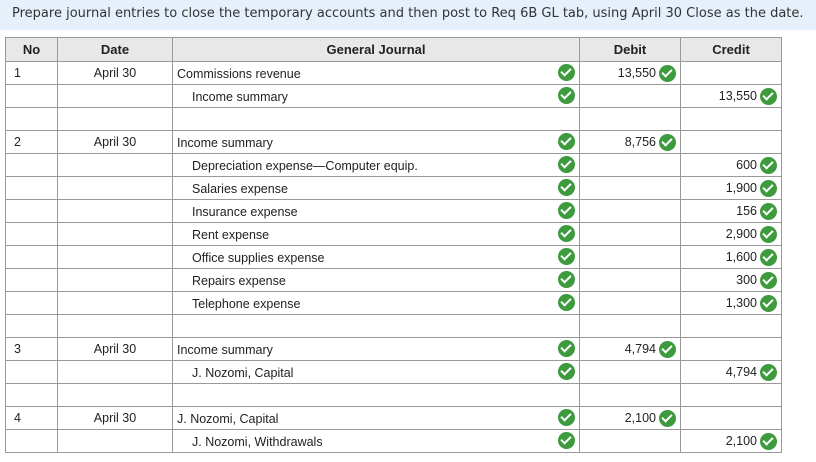 This screenshot has width=816, height=462. Describe the element at coordinates (376, 441) in the screenshot. I see `account-cell: J. Nozomi, Withdrawals` at that location.